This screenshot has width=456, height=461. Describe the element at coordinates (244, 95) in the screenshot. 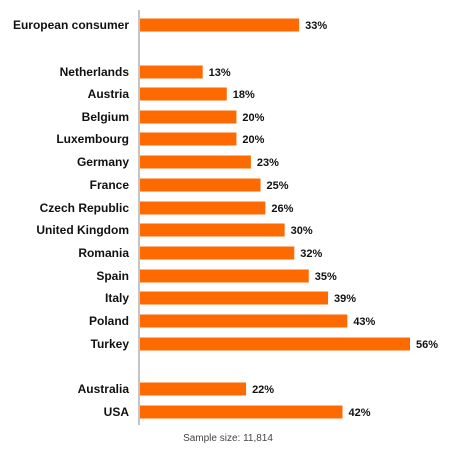

I see `data-label: 18%` at that location.